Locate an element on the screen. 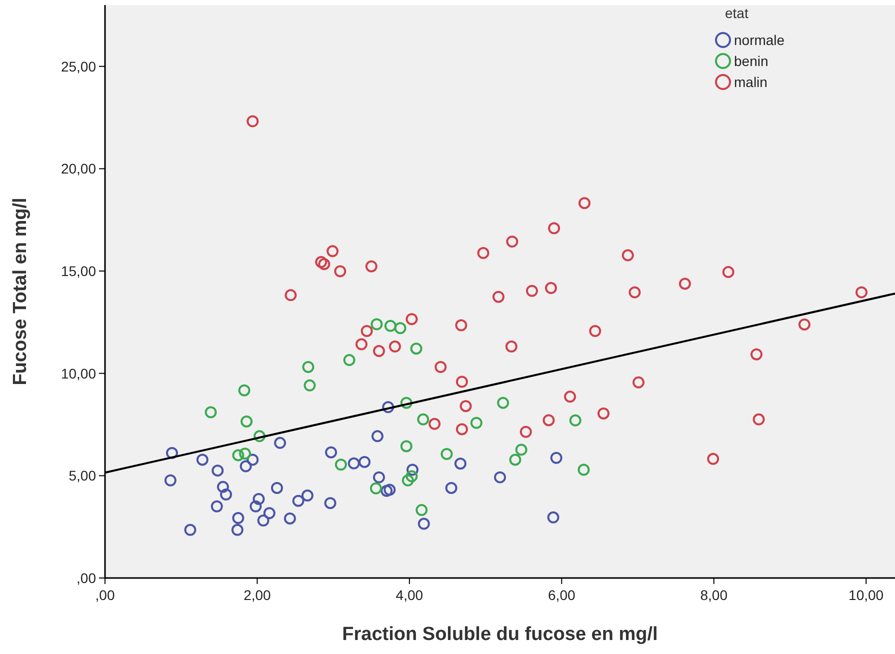 The height and width of the screenshot is (654, 895). x-tick-label: 4,00 is located at coordinates (410, 595).